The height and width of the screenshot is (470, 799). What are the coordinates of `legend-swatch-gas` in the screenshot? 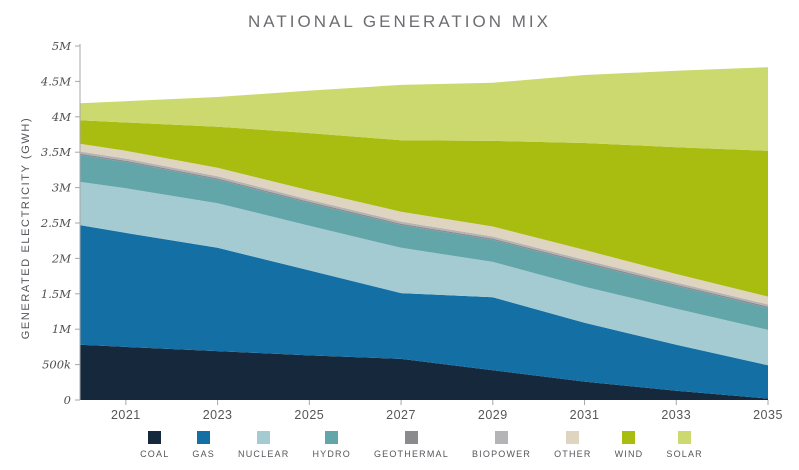 It's located at (204, 437).